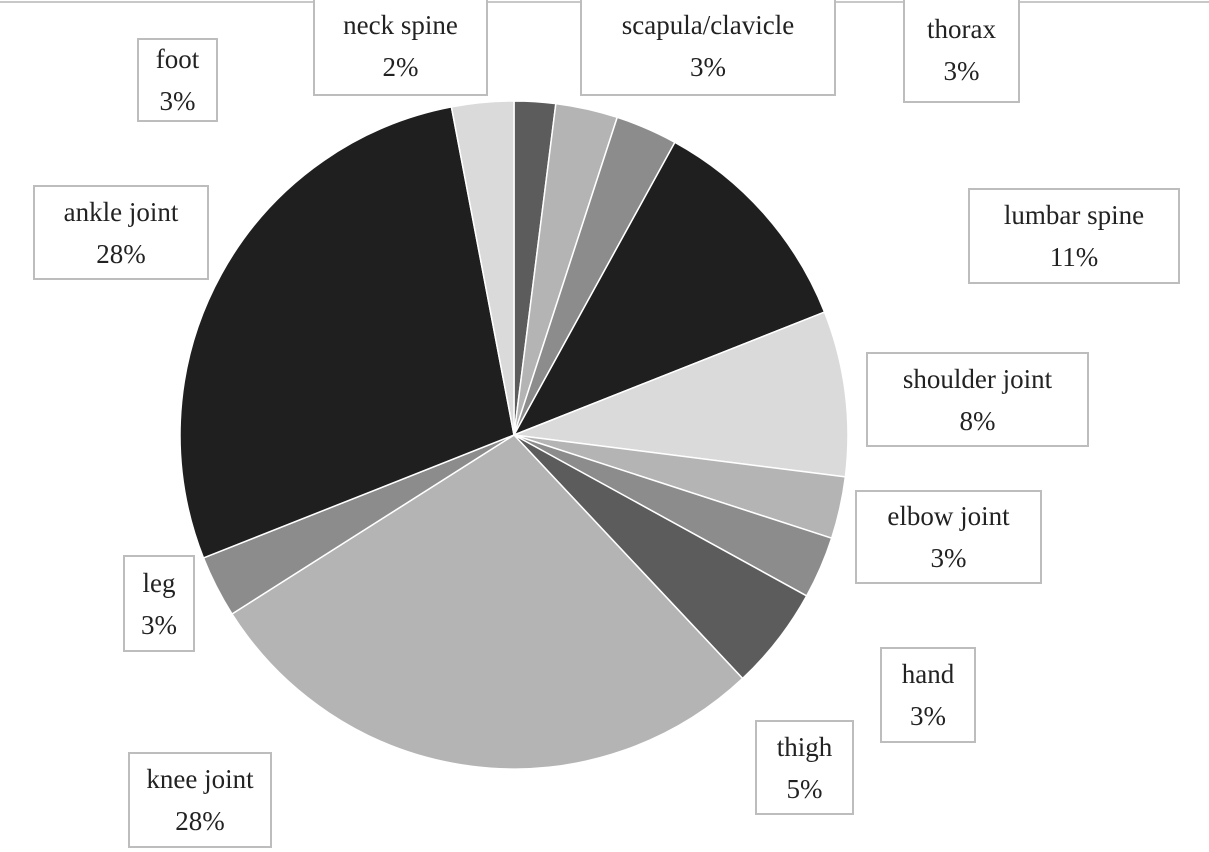 Image resolution: width=1209 pixels, height=852 pixels. Describe the element at coordinates (977, 378) in the screenshot. I see `data-label-name: shoulder joint` at that location.